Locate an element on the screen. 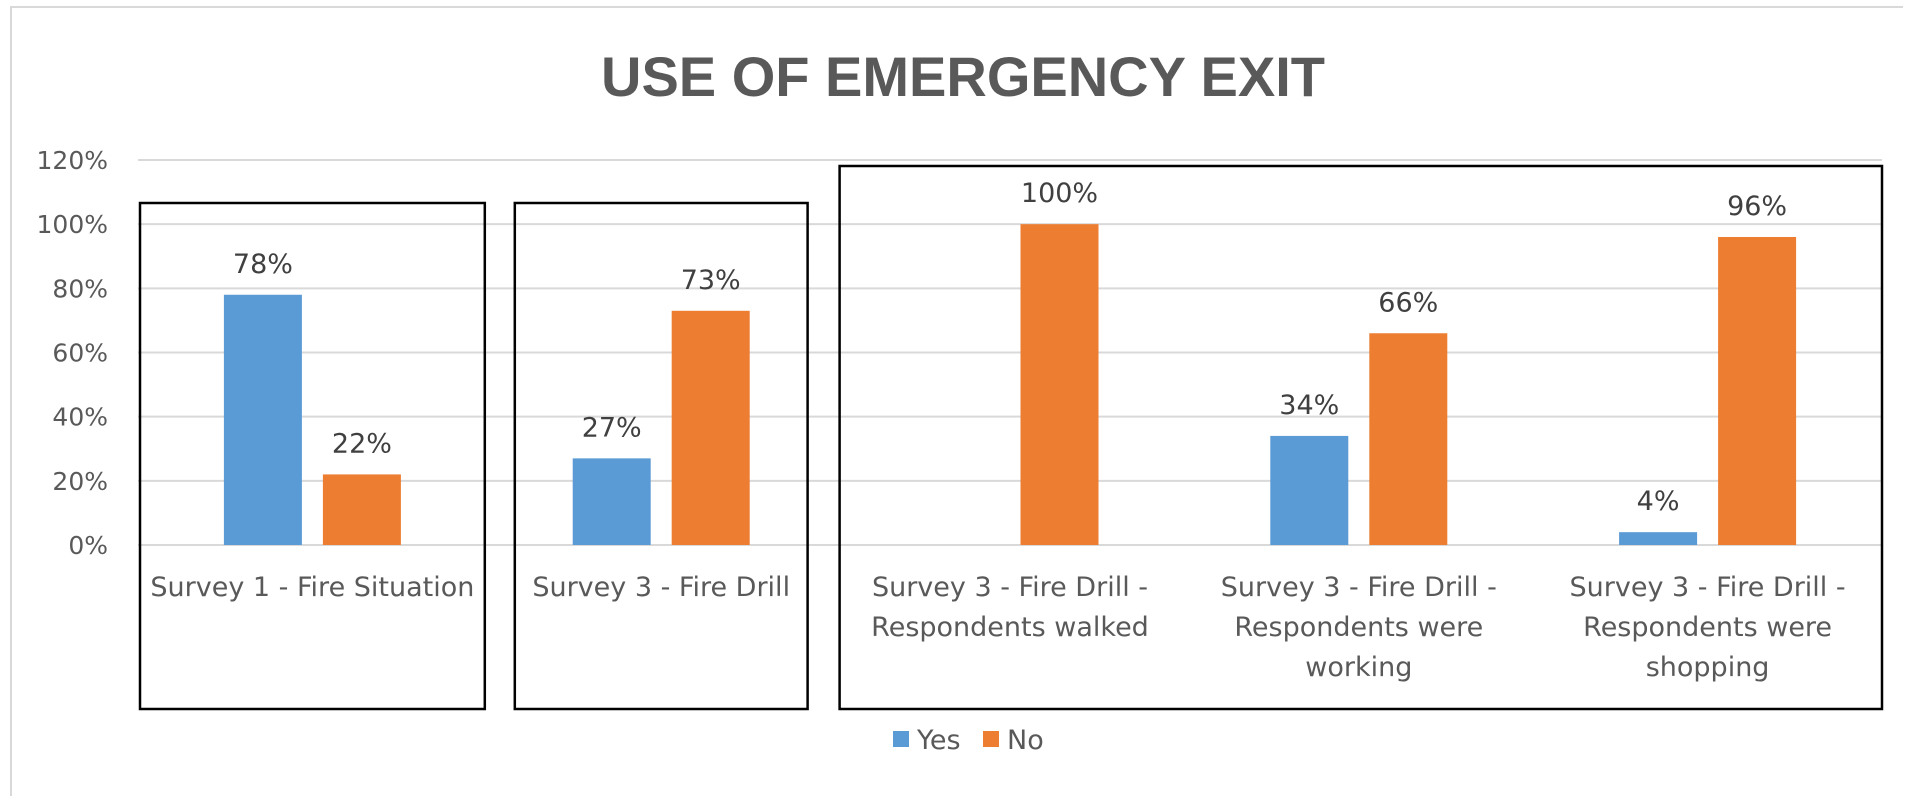  data-label: 34% is located at coordinates (1309, 405).